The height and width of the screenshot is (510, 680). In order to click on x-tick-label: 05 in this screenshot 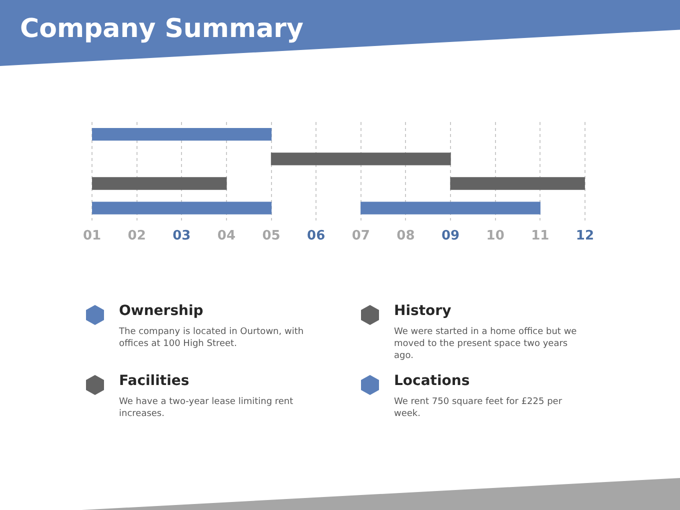, I will do `click(271, 236)`.